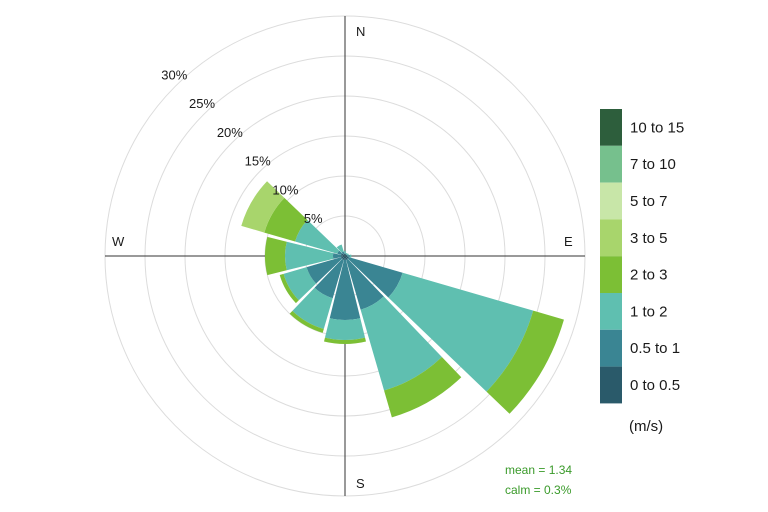 This screenshot has height=512, width=768. Describe the element at coordinates (649, 275) in the screenshot. I see `legend-label: 2 to 3` at that location.